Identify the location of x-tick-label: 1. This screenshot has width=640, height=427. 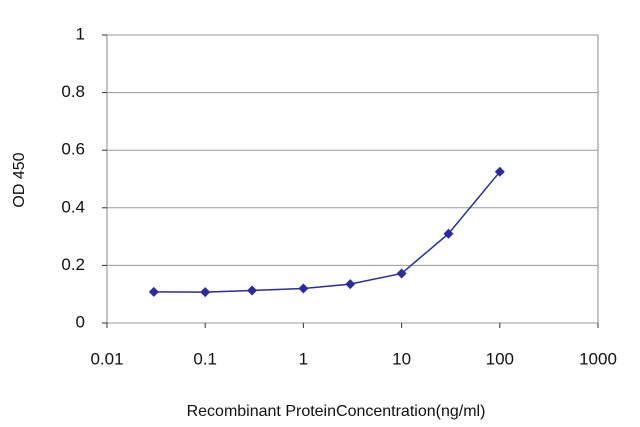
(303, 358).